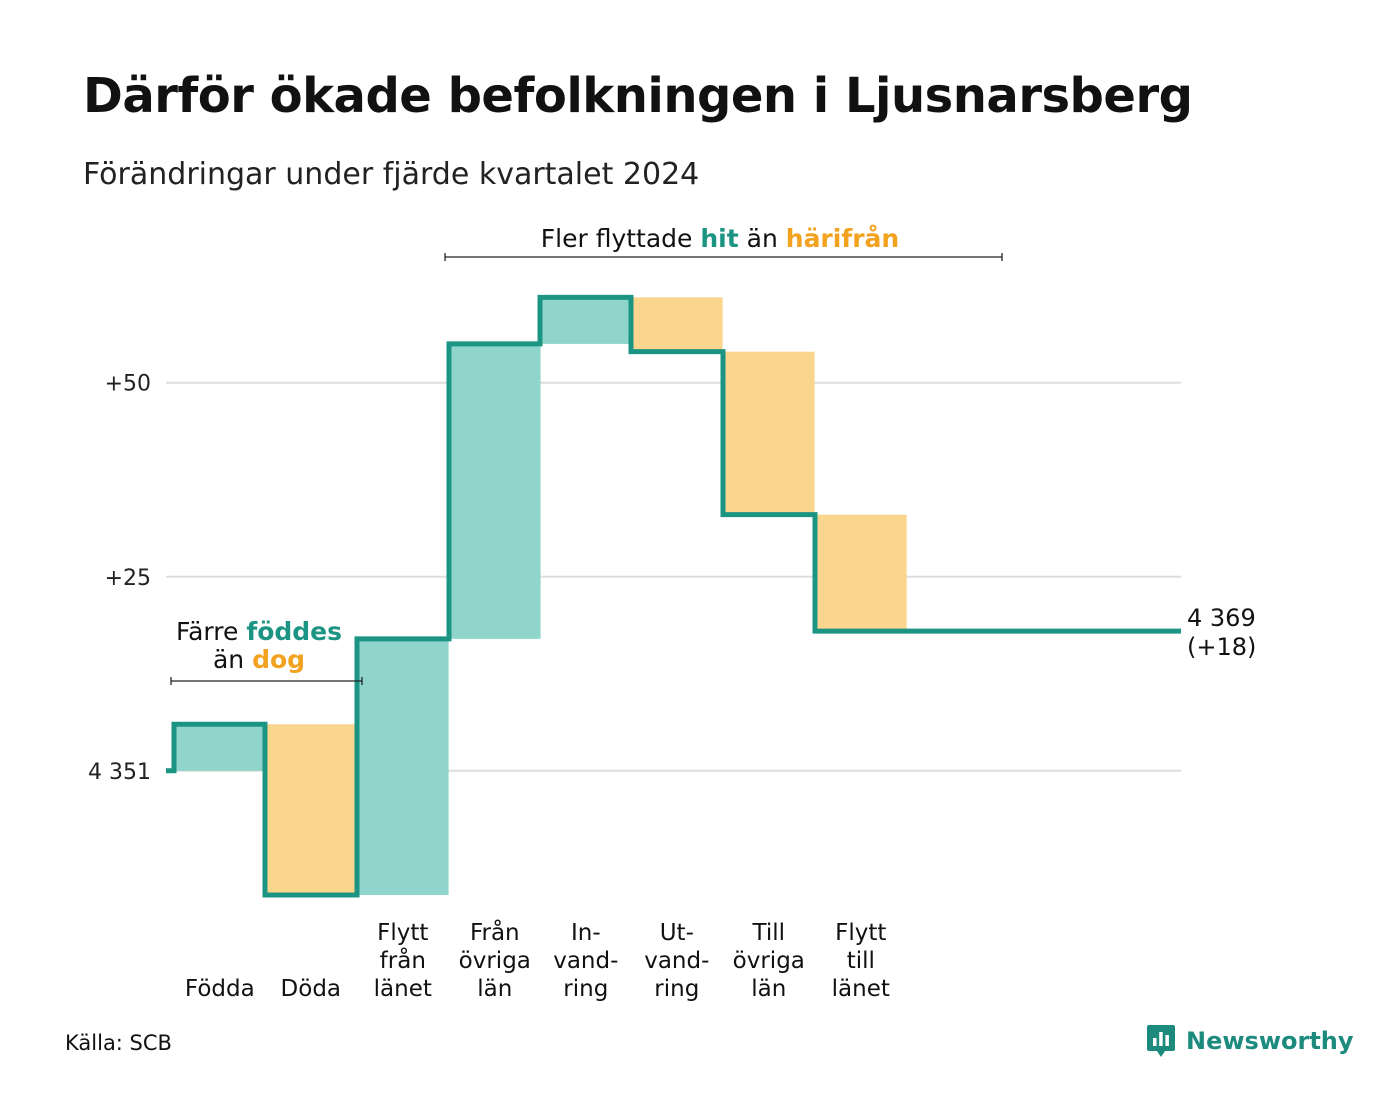 This screenshot has height=1120, width=1400. Describe the element at coordinates (1270, 1041) in the screenshot. I see `brand-name: Newsworthy` at that location.